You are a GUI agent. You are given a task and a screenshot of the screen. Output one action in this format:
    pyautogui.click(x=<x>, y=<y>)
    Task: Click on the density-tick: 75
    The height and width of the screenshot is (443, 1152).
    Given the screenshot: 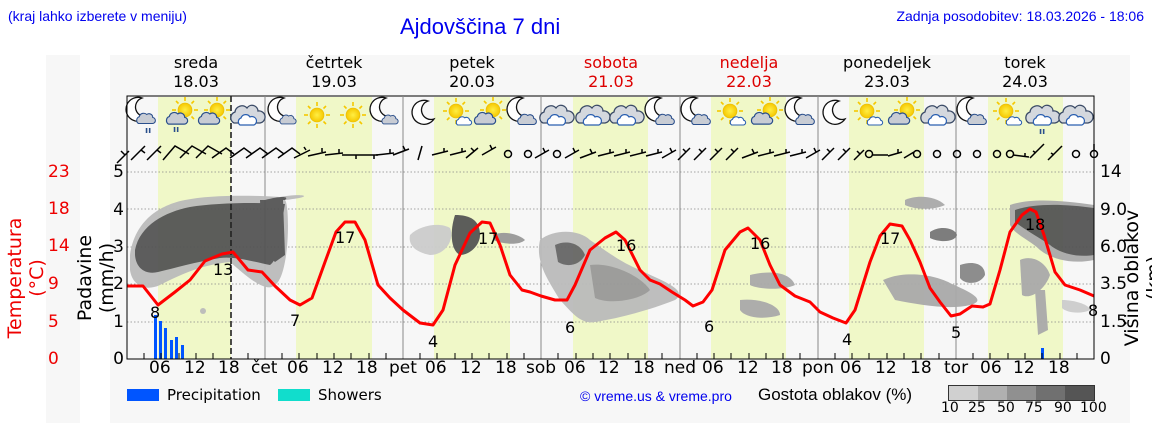 What is the action you would take?
    pyautogui.click(x=1034, y=408)
    